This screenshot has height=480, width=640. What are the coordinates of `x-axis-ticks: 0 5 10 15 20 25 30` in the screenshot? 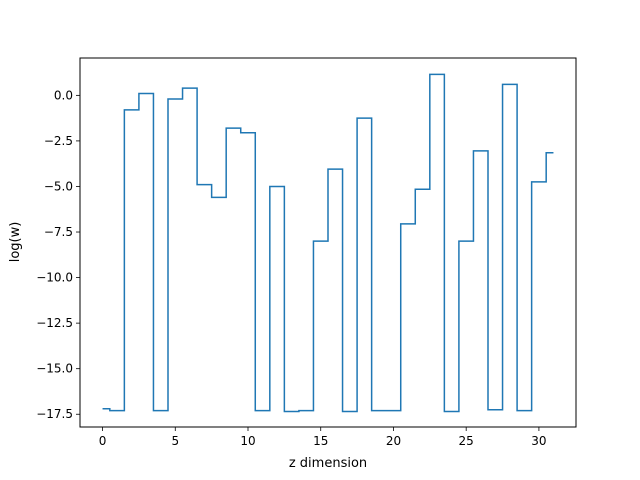 It's located at (323, 437).